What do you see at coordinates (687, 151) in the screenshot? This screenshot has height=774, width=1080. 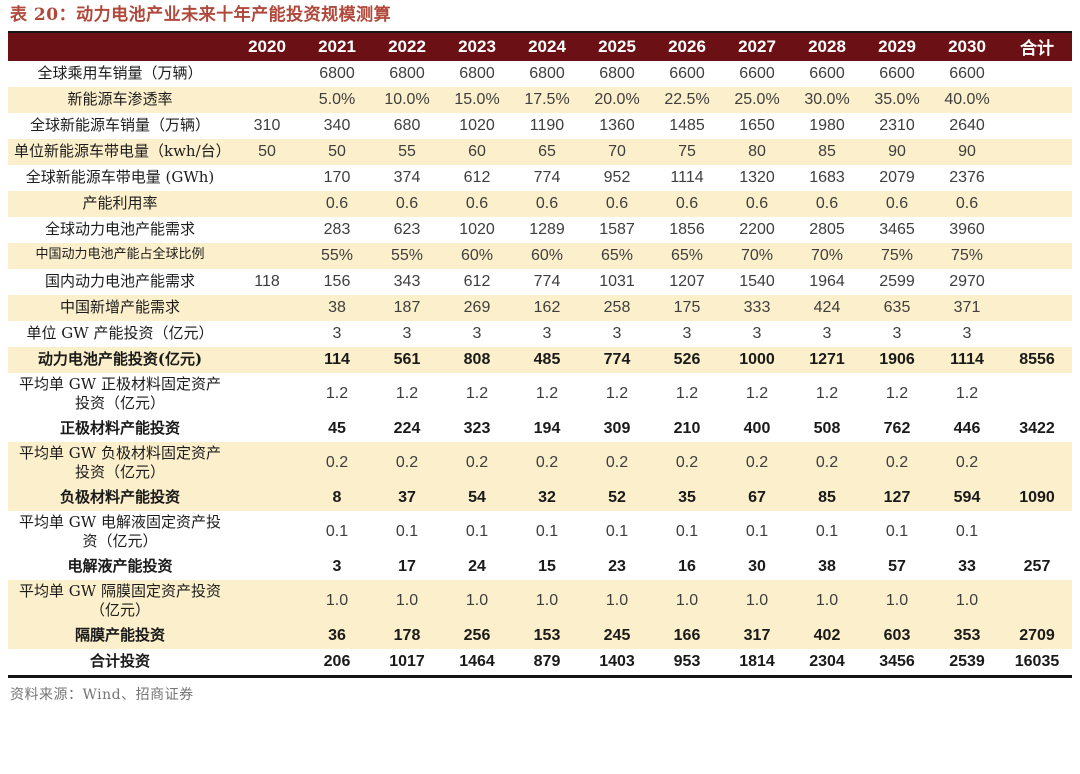 I see `value-cell: 75` at bounding box center [687, 151].